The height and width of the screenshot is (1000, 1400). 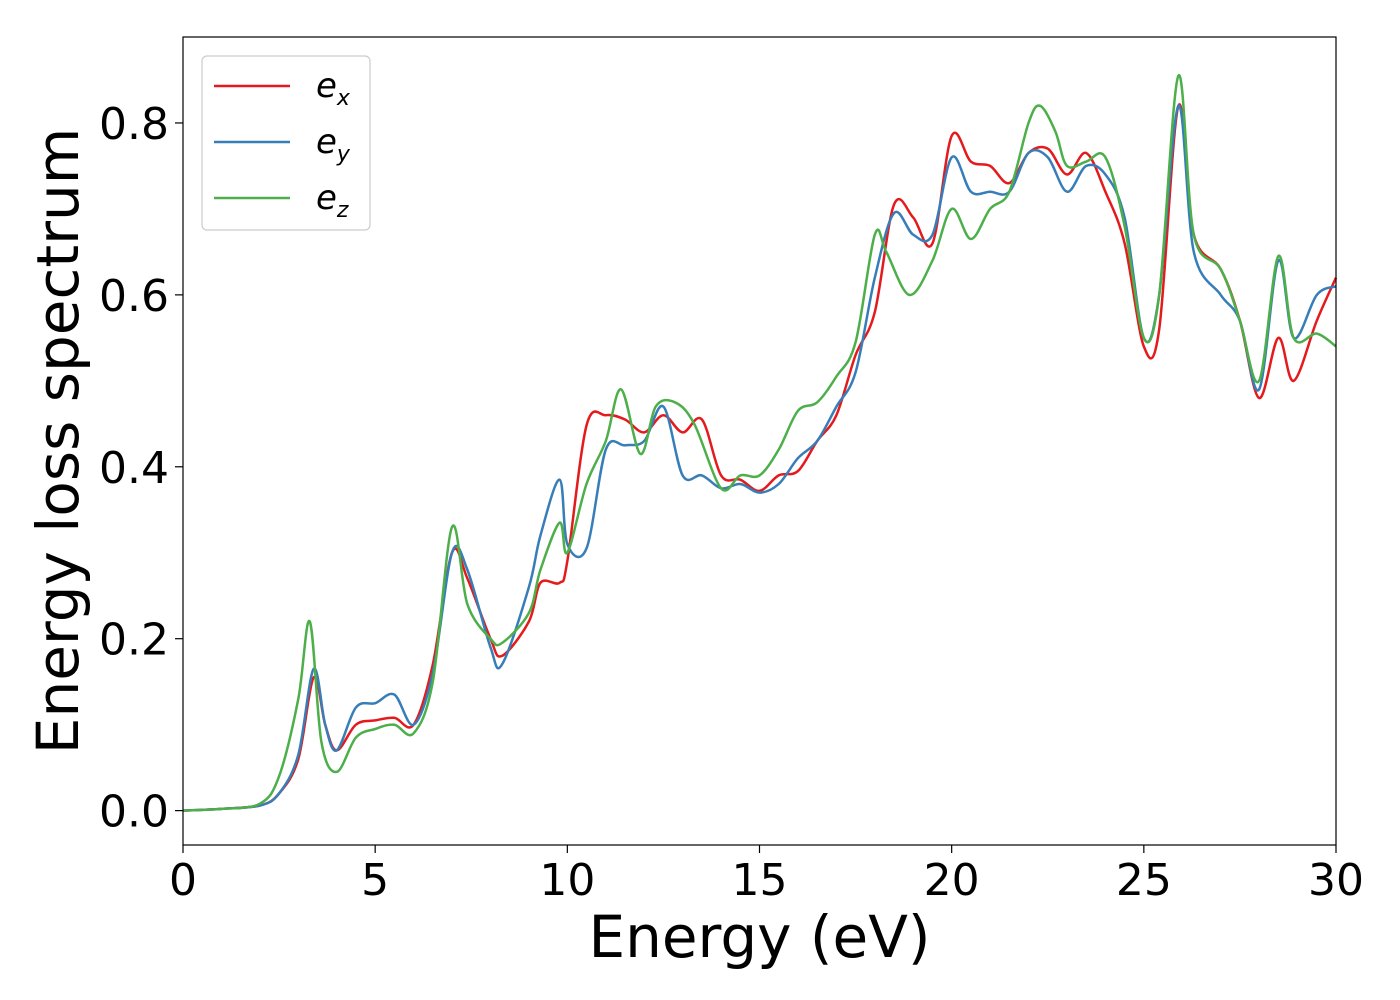 I want to click on legend-label-y: ey, so click(x=333, y=144).